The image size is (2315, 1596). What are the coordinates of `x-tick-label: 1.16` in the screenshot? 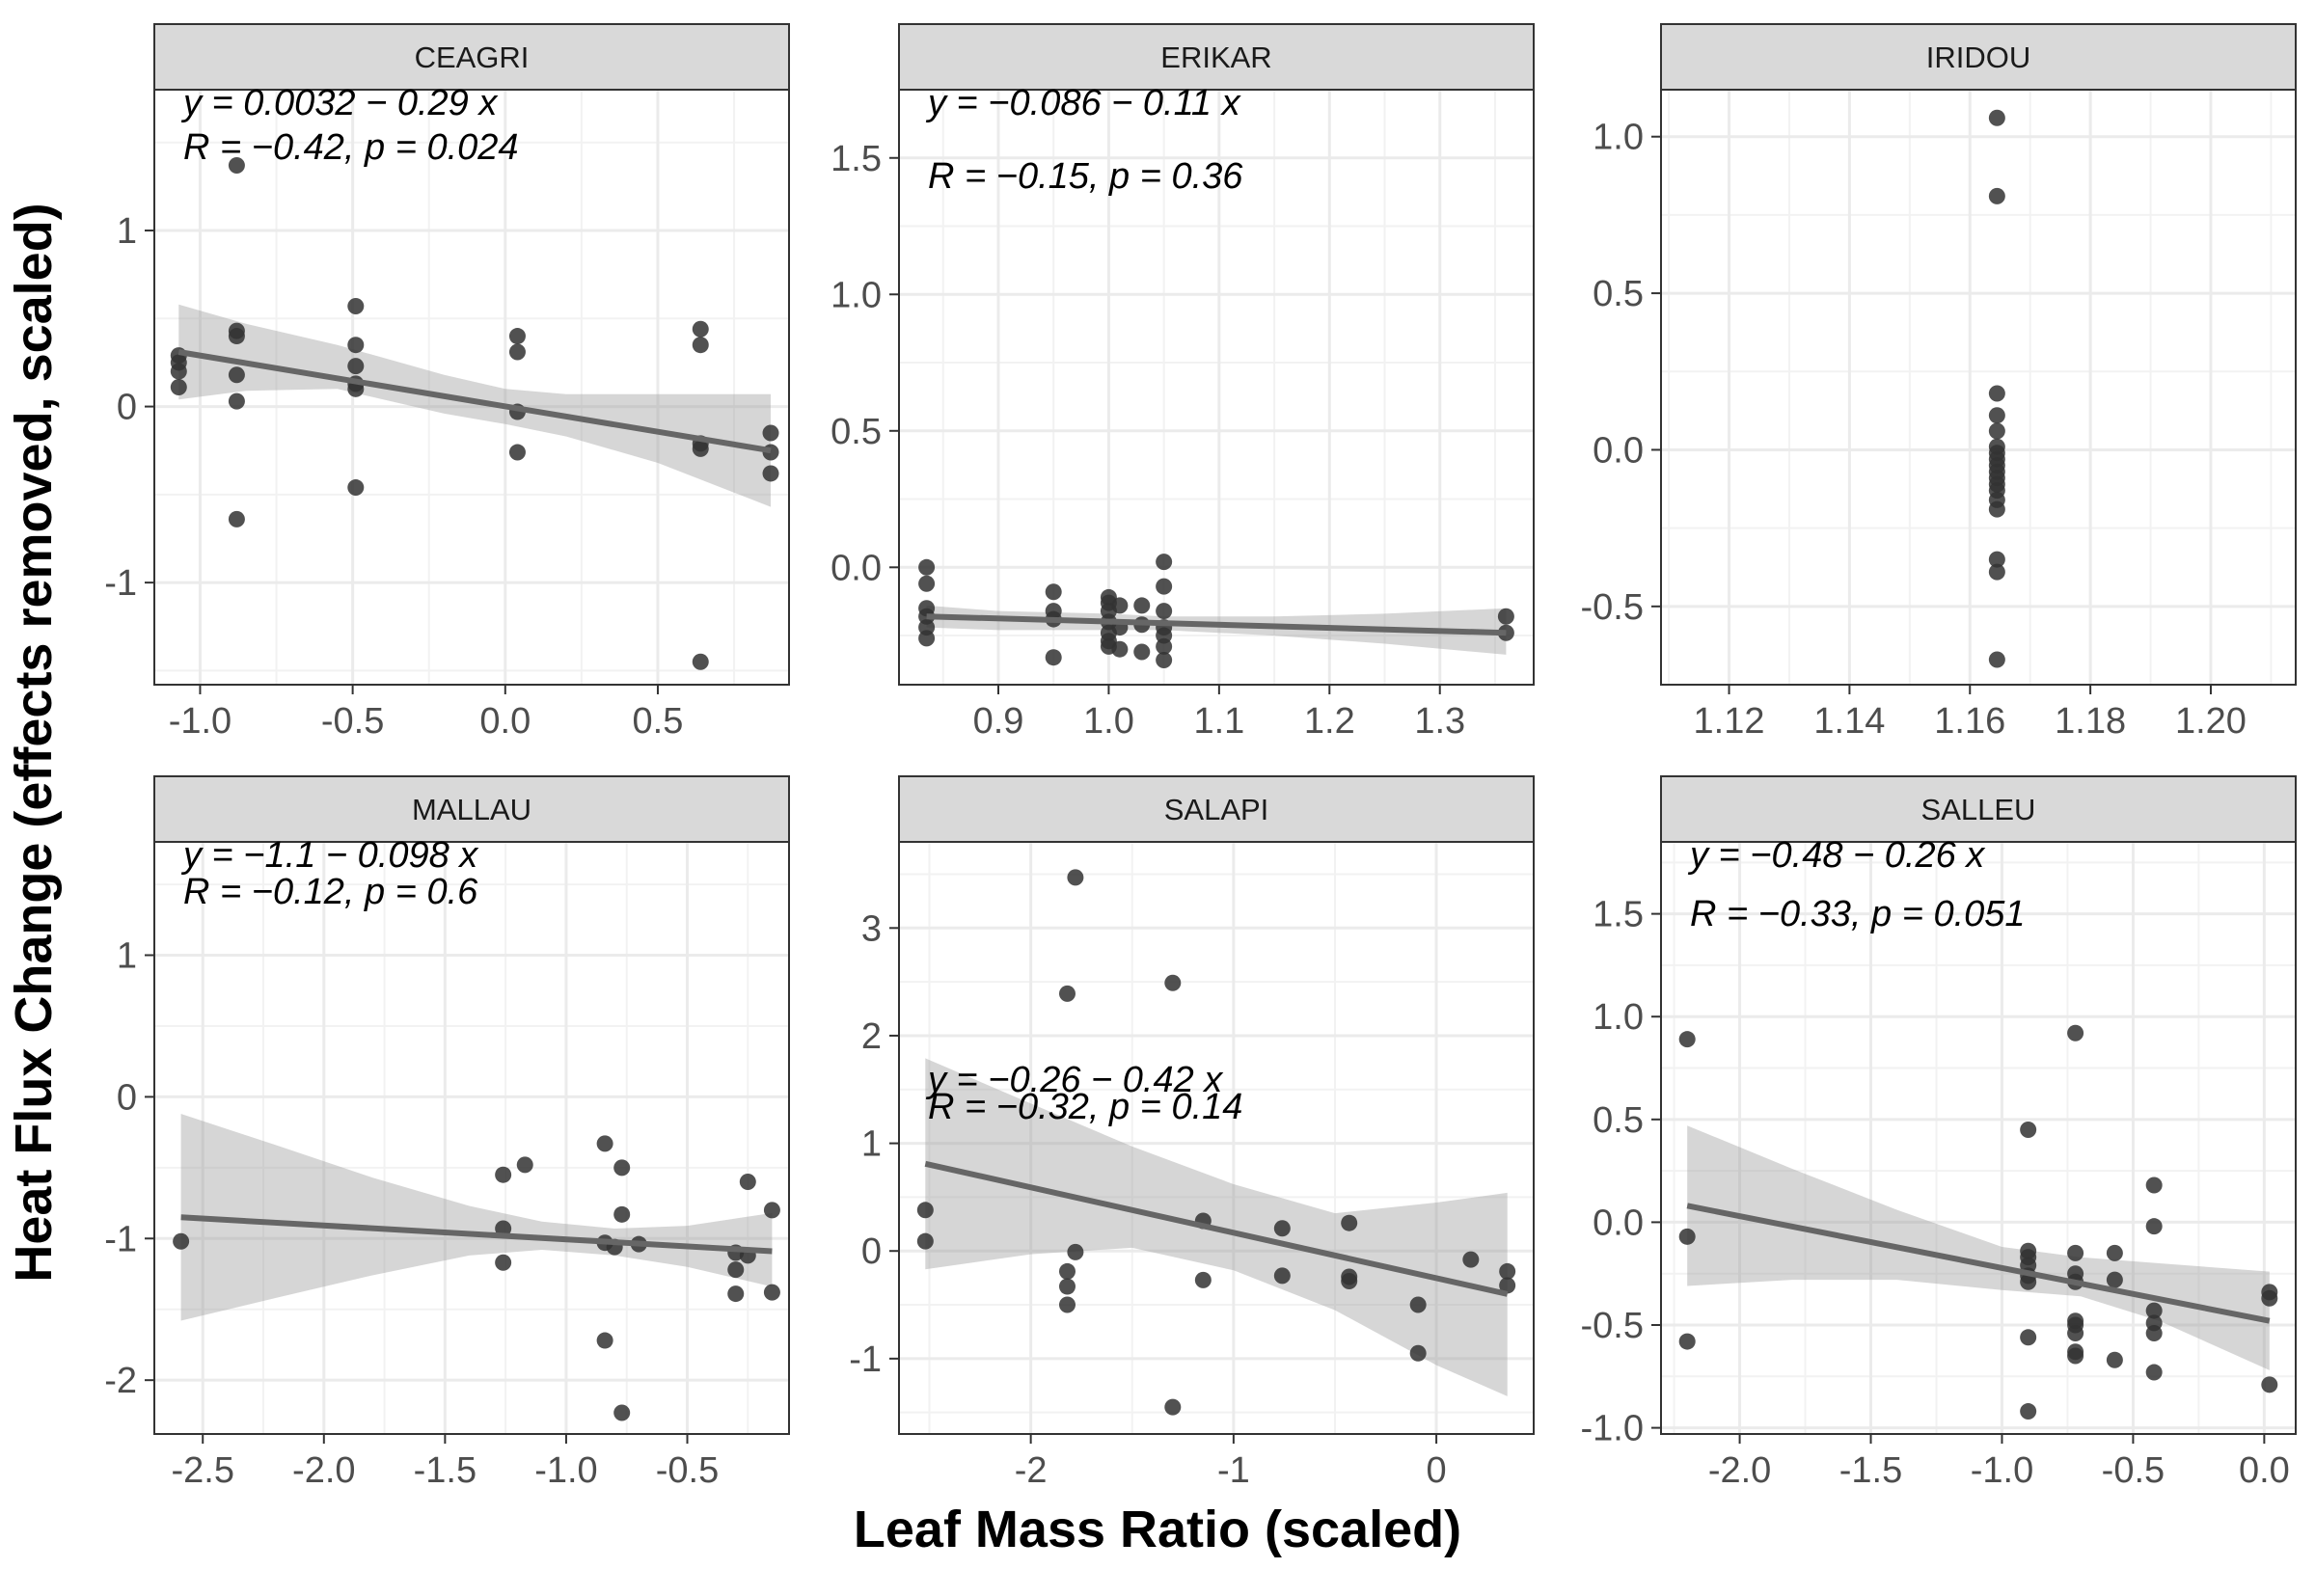 It's located at (1970, 721).